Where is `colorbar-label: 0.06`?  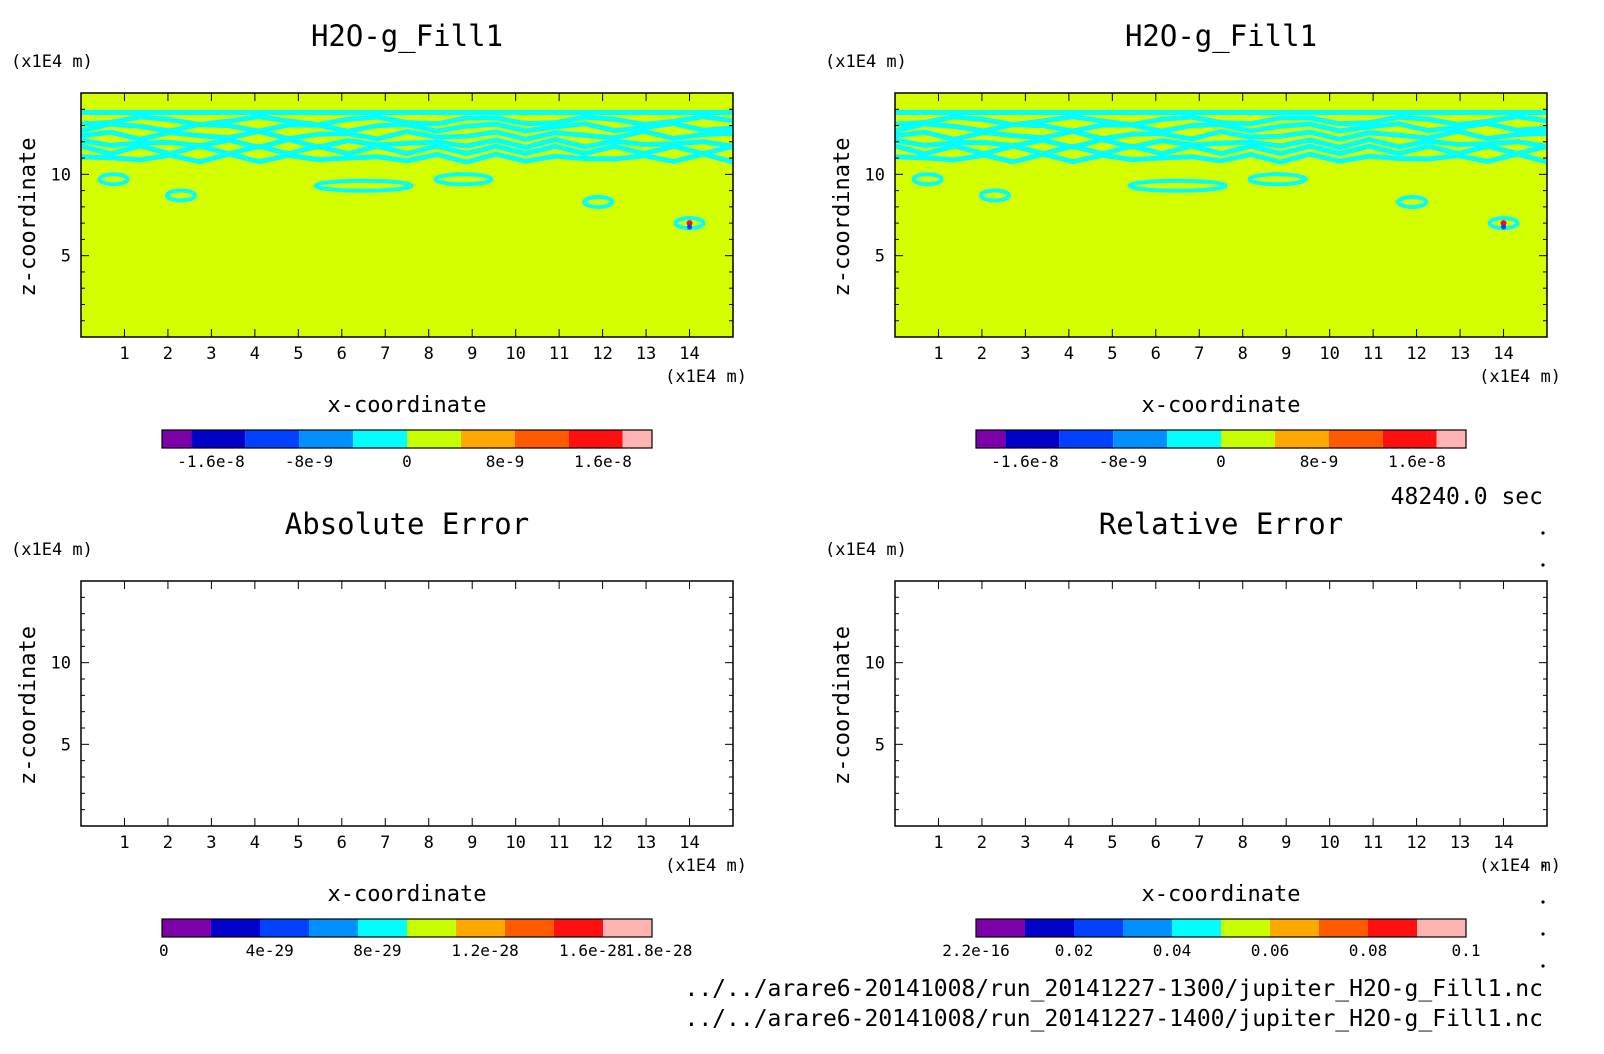 colorbar-label: 0.06 is located at coordinates (1270, 950).